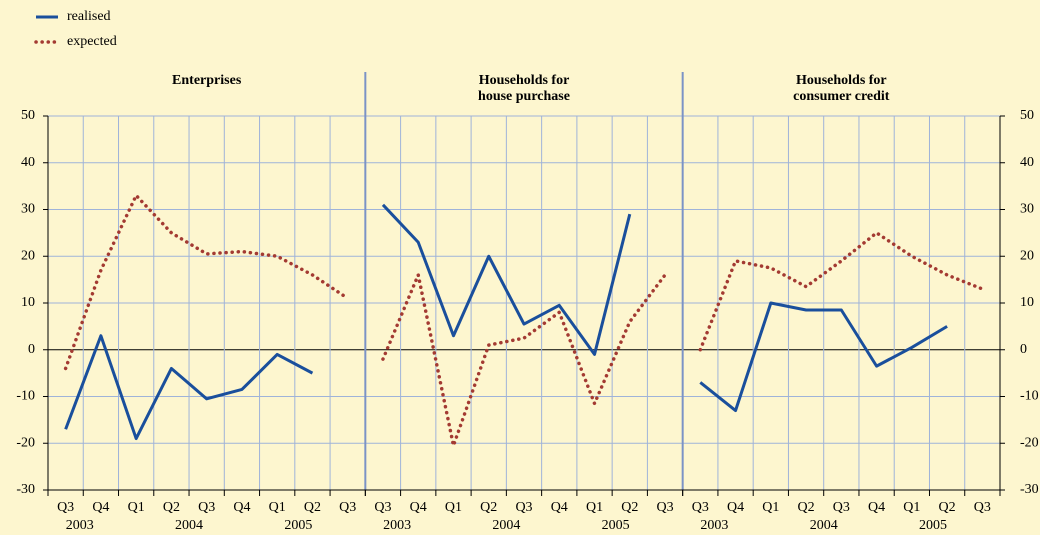 This screenshot has height=535, width=1040. I want to click on y2-tick-label: 10, so click(1027, 302).